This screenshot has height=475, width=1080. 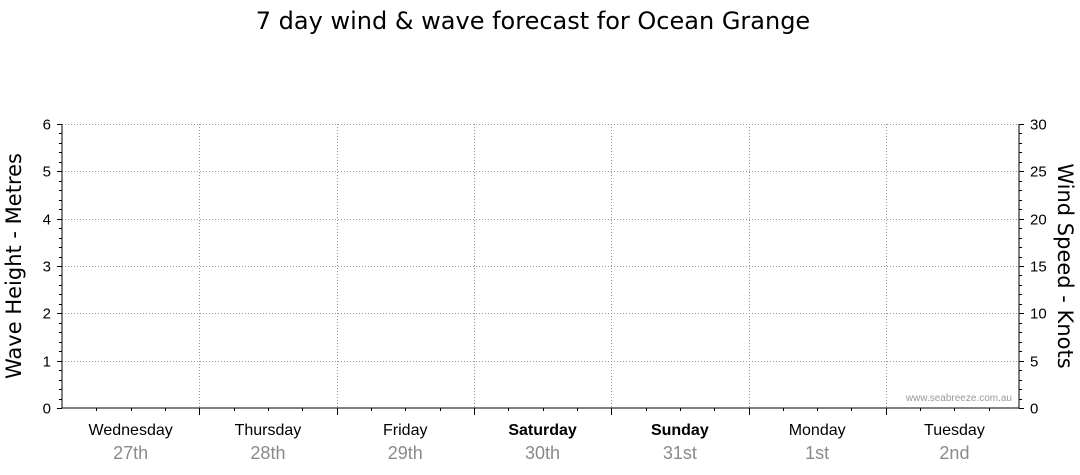 I want to click on right-axis-ticks: 0 5 10 15 20 25 30, so click(x=1033, y=267).